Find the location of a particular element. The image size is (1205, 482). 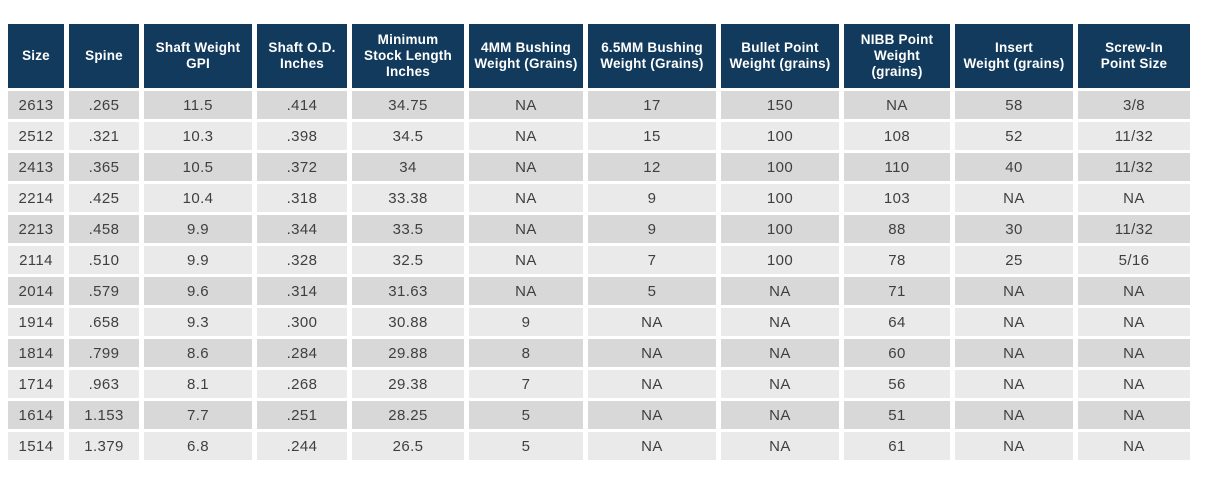

cell-spine: .425 is located at coordinates (104, 198).